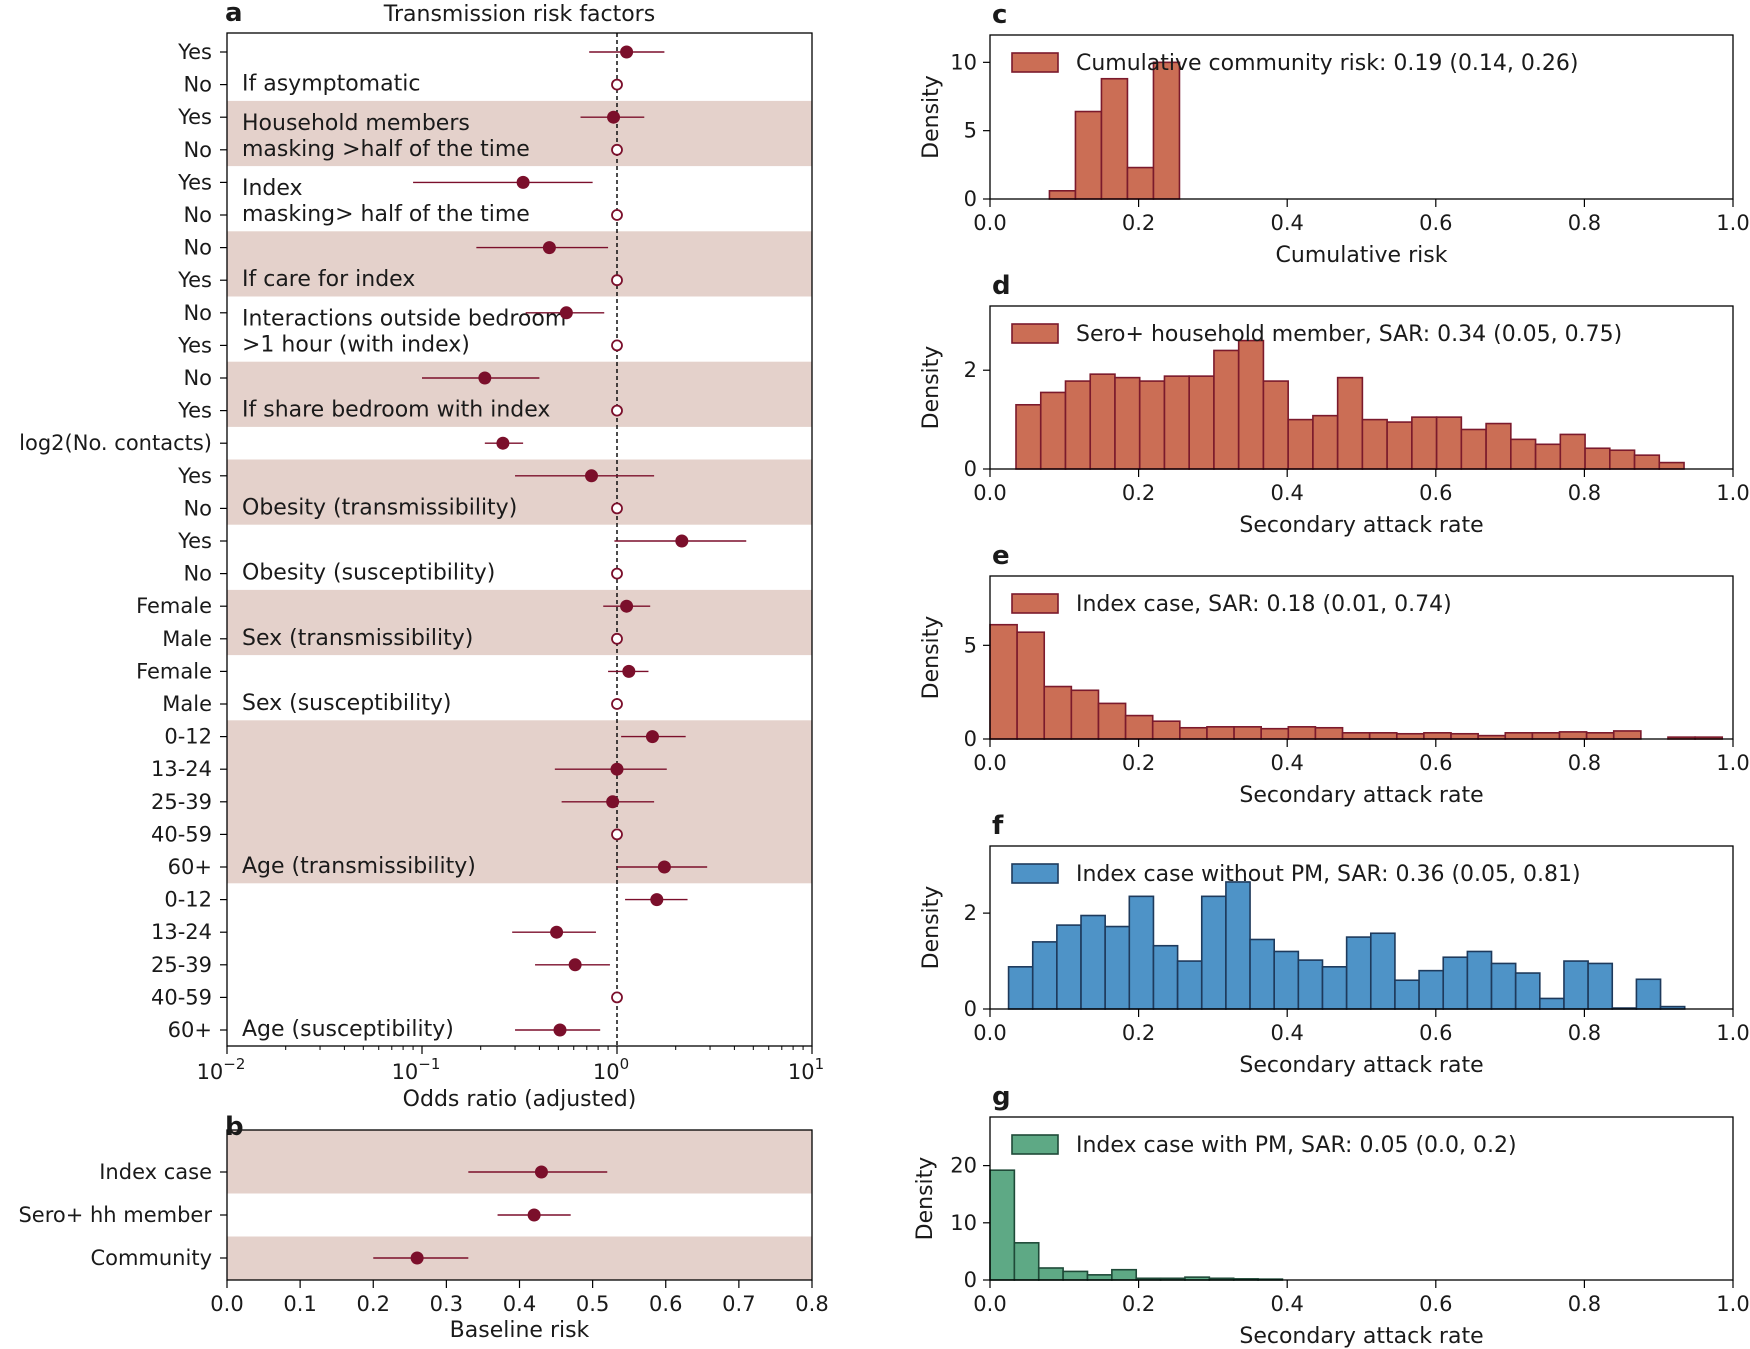 The image size is (1750, 1349). Describe the element at coordinates (963, 1166) in the screenshot. I see `y-tick-label: 20` at that location.